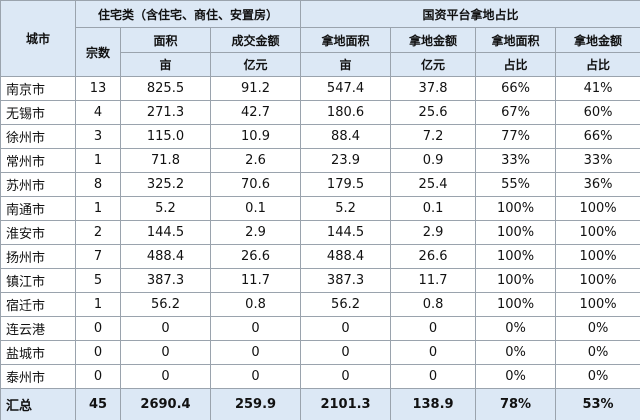 This screenshot has height=420, width=640. What do you see at coordinates (38, 208) in the screenshot?
I see `city-name: 南通市` at bounding box center [38, 208].